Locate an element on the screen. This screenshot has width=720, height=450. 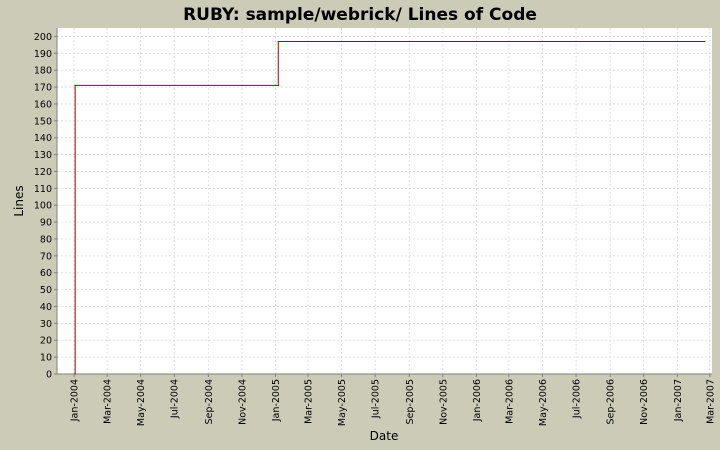
y-tick-label-0: 0 is located at coordinates (49, 375).